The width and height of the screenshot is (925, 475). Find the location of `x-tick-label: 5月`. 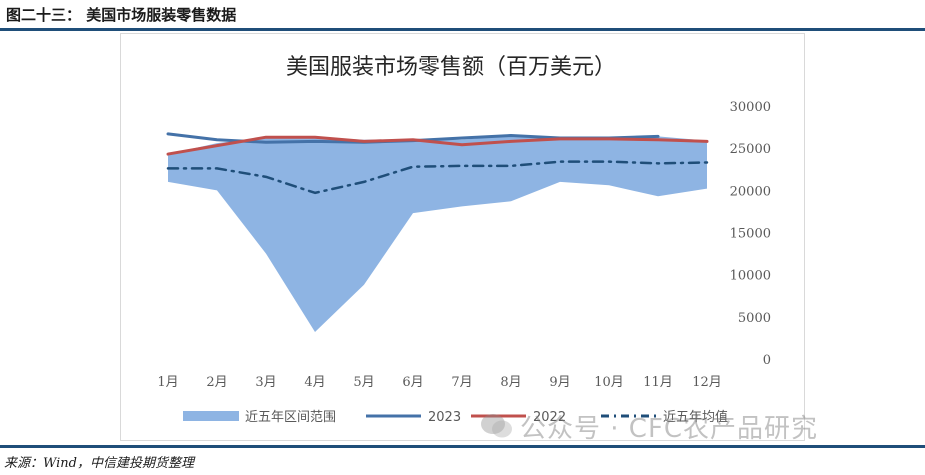

x-tick-label: 5月 is located at coordinates (363, 382).